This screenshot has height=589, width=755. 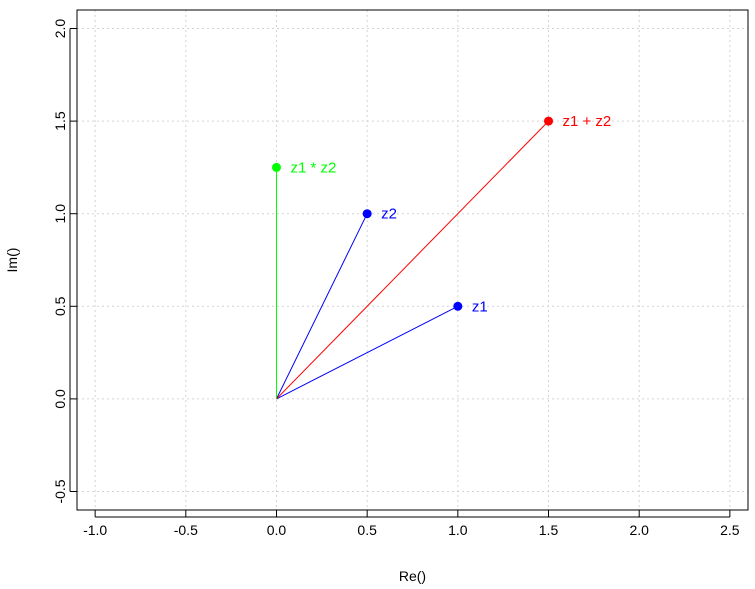 I want to click on x-tick-label: -1.0, so click(x=95, y=530).